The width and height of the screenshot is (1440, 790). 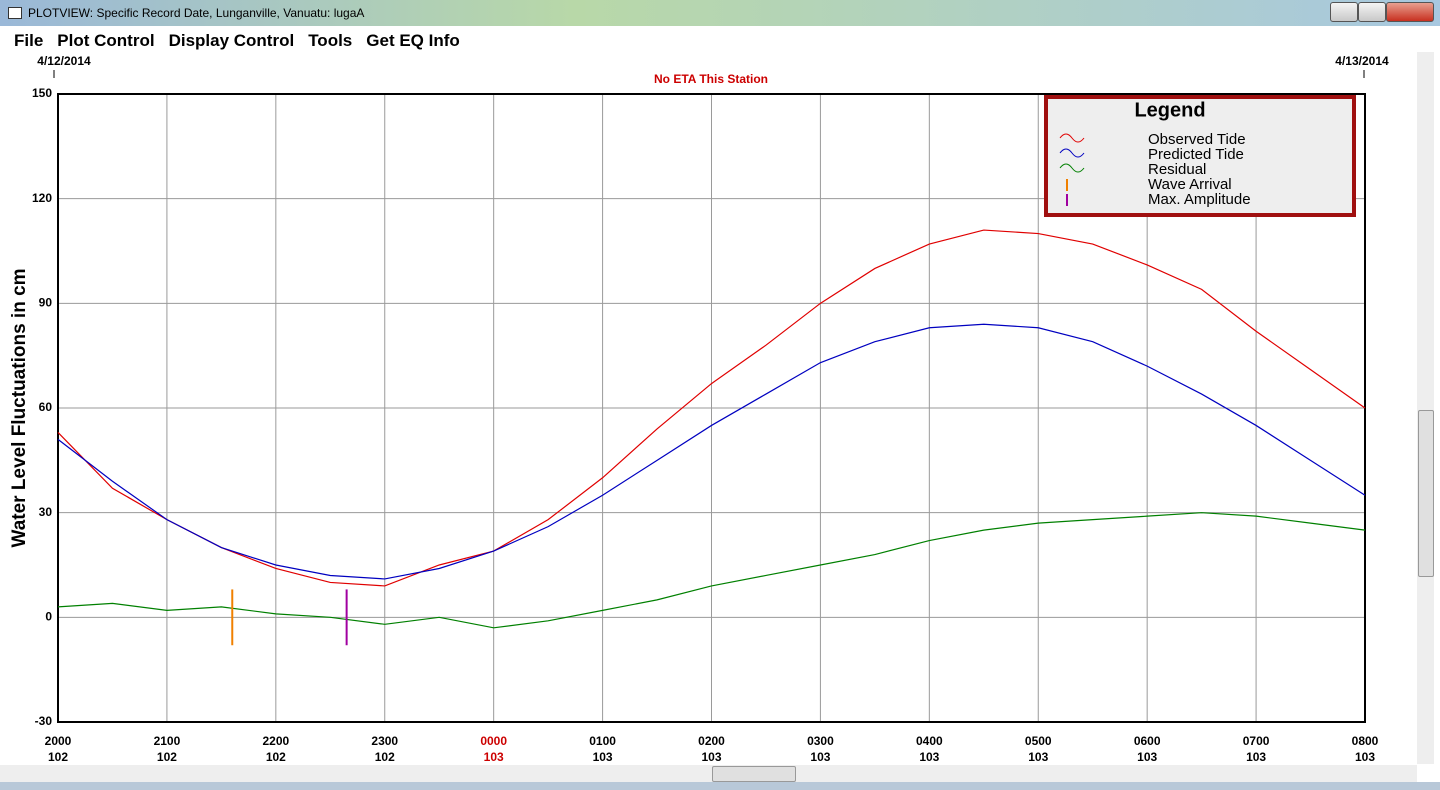 I want to click on menu-item: Display Control, so click(x=231, y=40).